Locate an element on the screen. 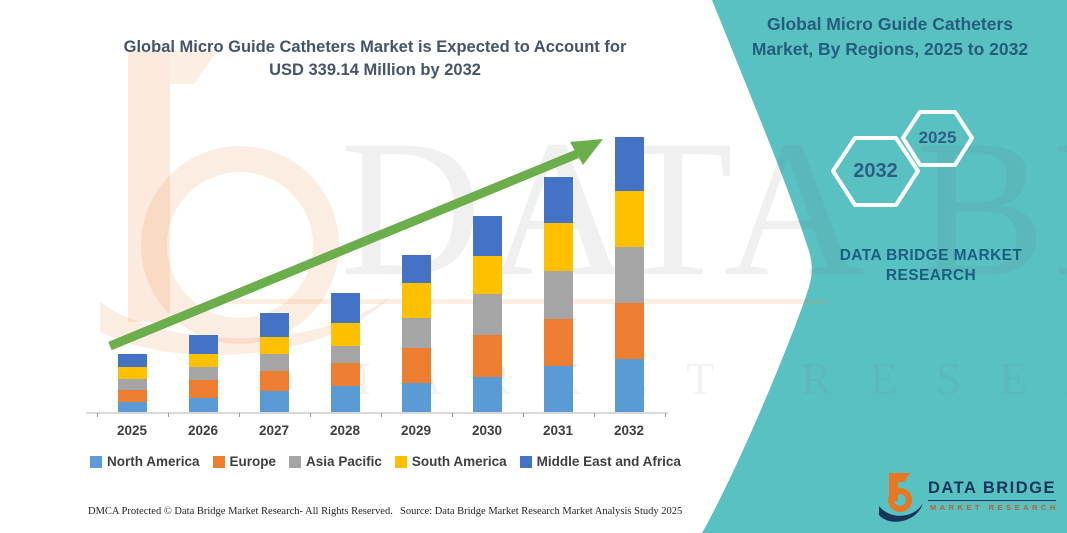 This screenshot has height=533, width=1067. legend-item-south-america: South America is located at coordinates (450, 461).